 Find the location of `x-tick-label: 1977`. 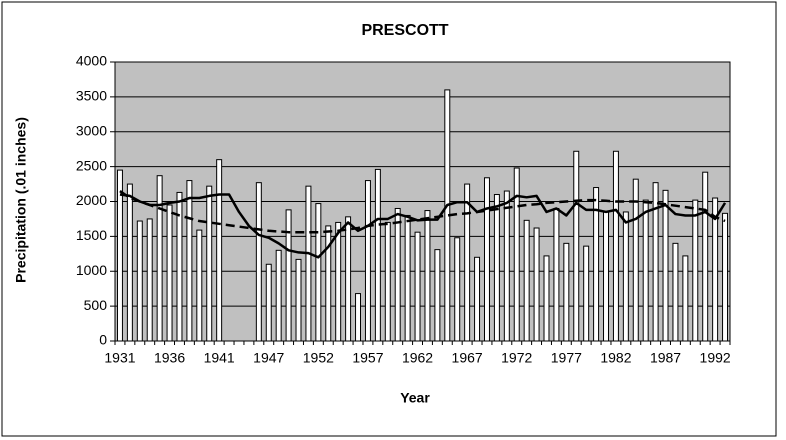

x-tick-label: 1977 is located at coordinates (566, 358).